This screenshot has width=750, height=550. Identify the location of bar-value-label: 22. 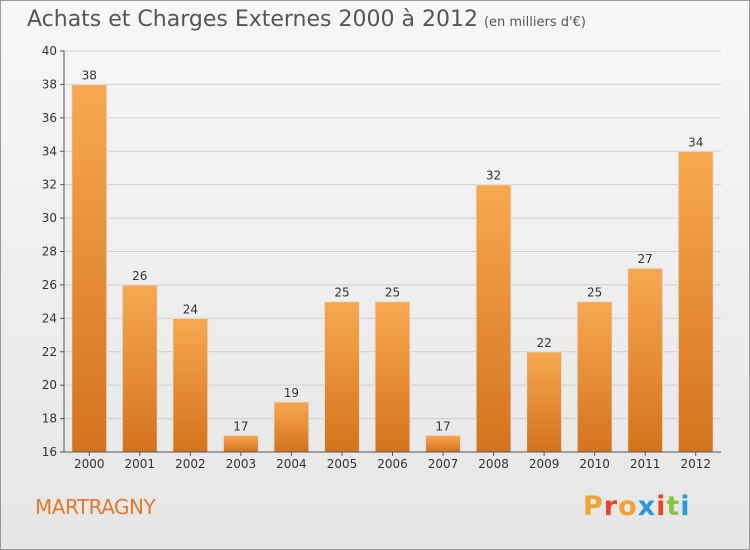
(543, 343).